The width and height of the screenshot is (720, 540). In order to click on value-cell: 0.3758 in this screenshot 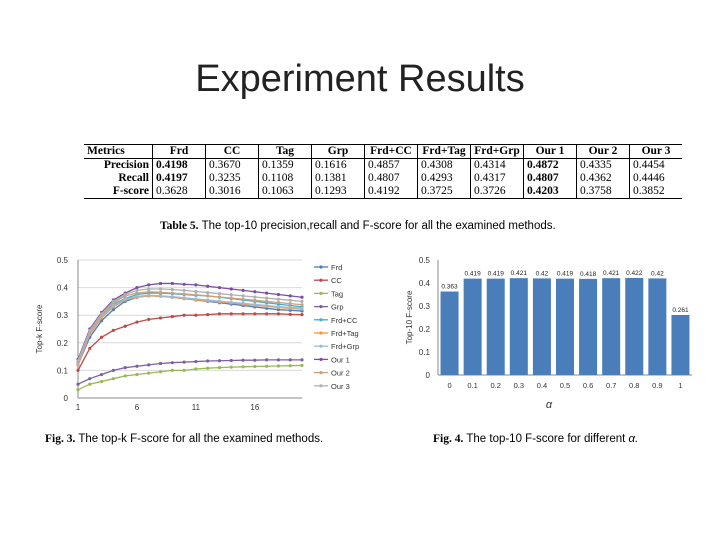, I will do `click(603, 192)`.